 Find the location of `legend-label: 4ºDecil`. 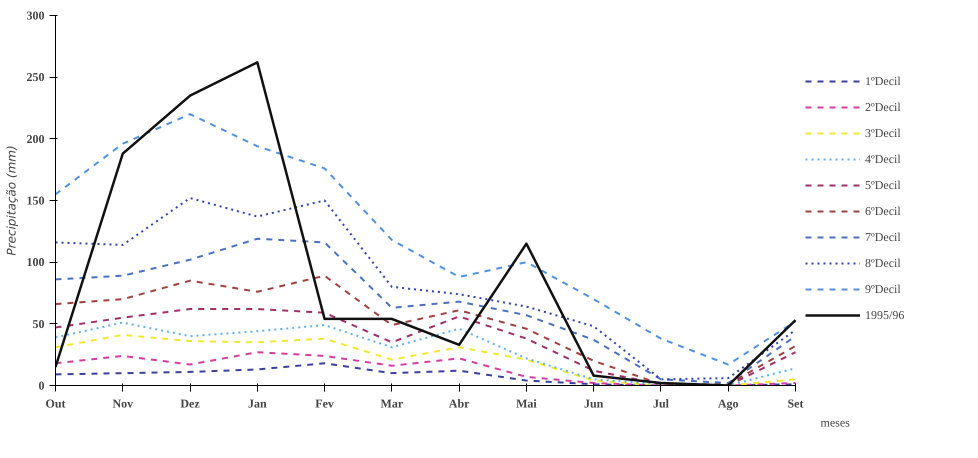

legend-label: 4ºDecil is located at coordinates (883, 159).